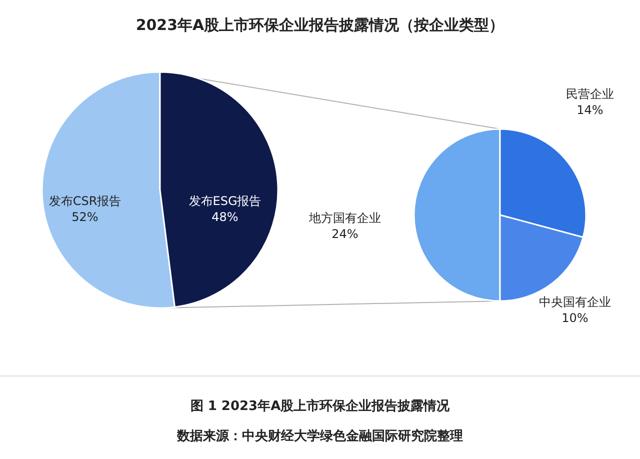 The image size is (640, 459). Describe the element at coordinates (590, 94) in the screenshot. I see `slice-label: 民营企业` at that location.